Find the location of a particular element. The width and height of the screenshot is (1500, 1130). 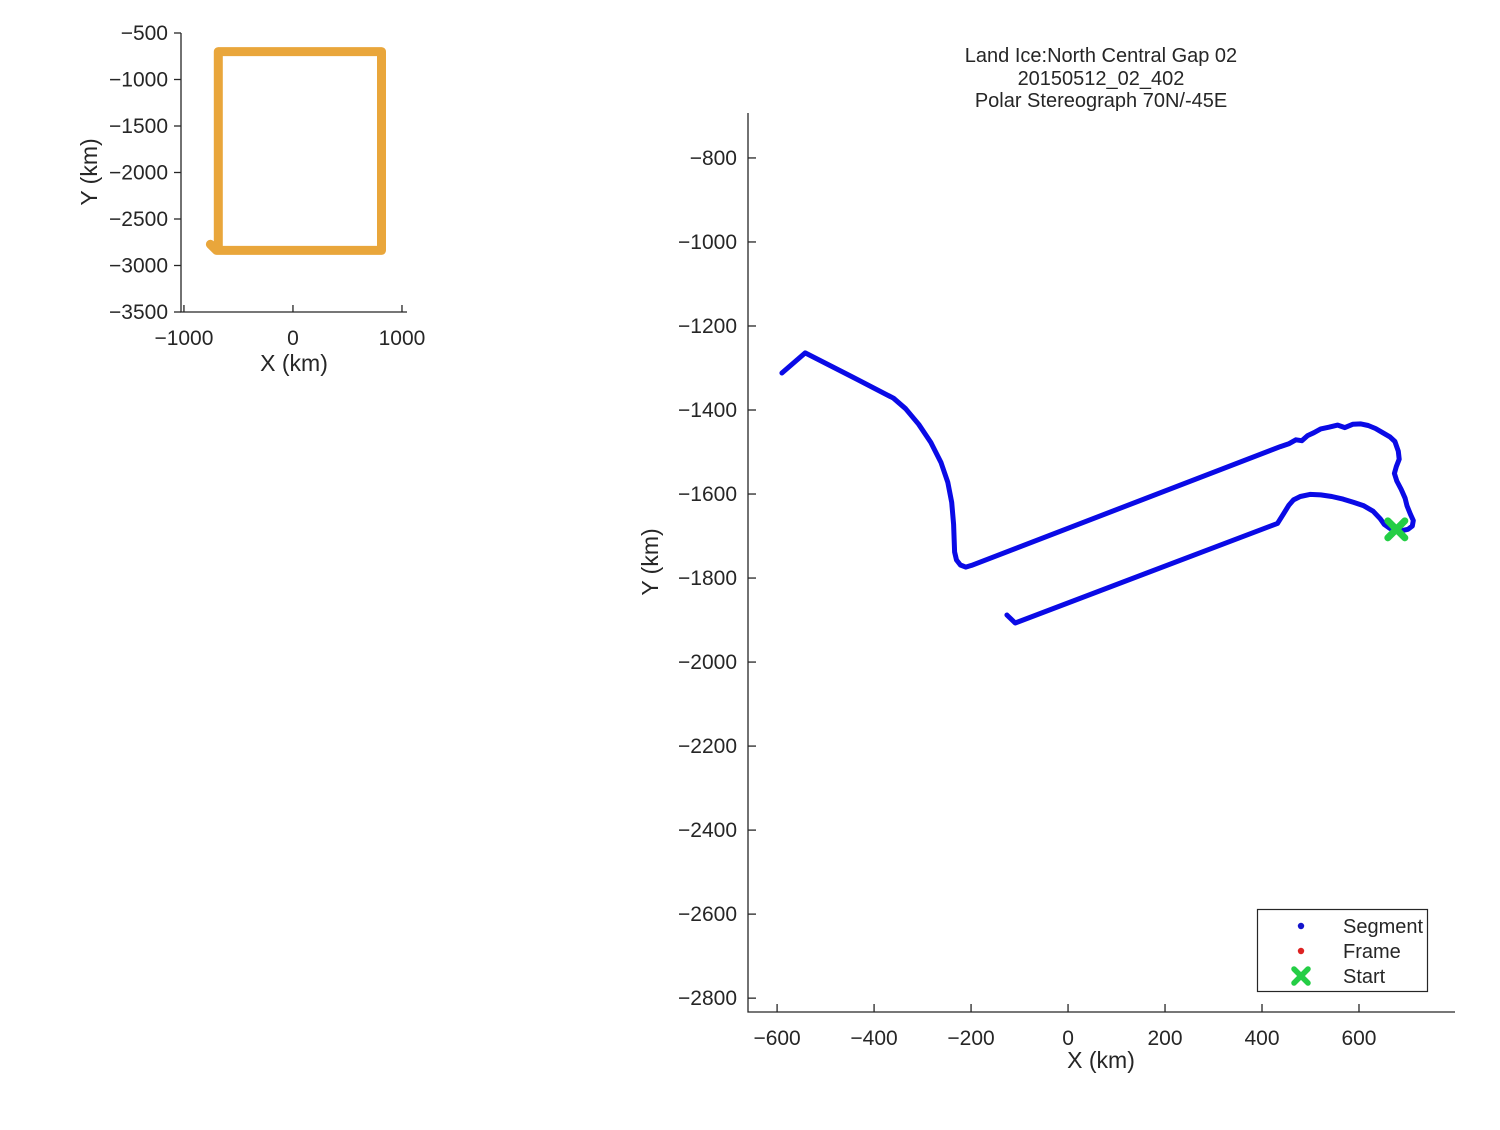

flight-x-axis-label: X (km) is located at coordinates (1101, 1060).